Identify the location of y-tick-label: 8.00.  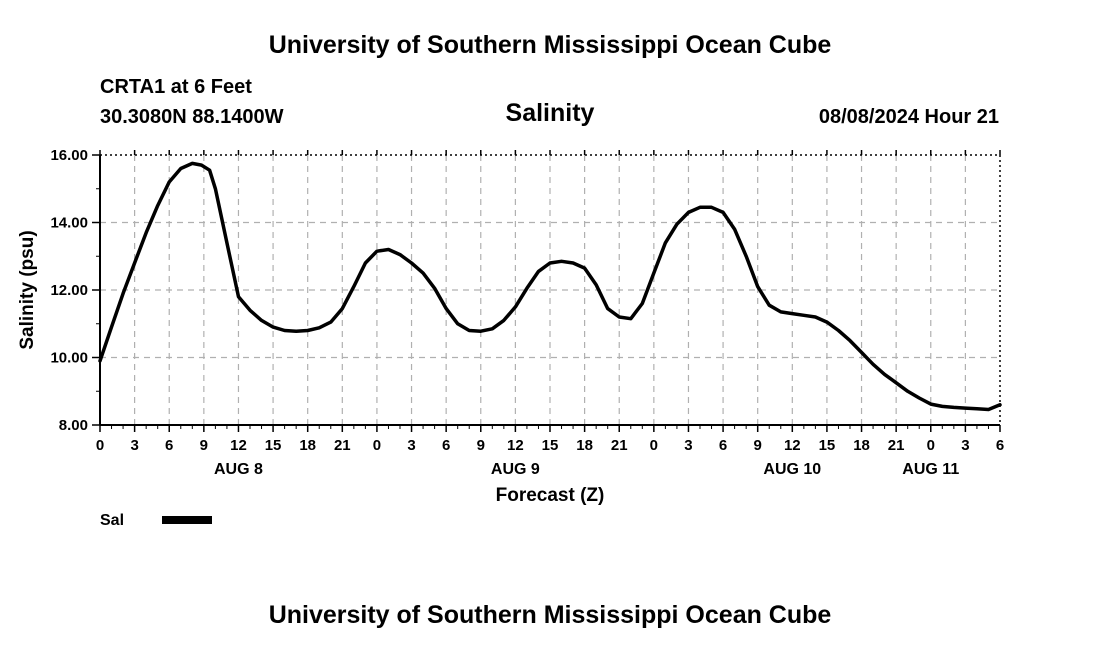
(73, 425).